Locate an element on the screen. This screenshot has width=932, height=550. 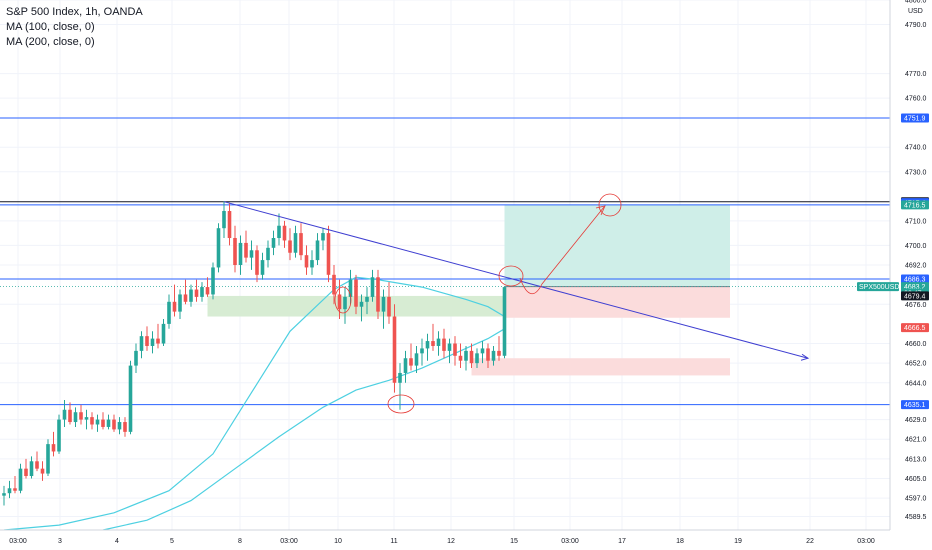
price-tick-label: 4613.0 is located at coordinates (916, 459).